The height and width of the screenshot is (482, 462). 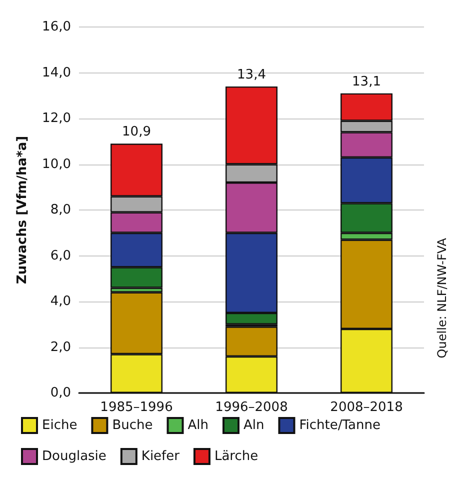 What do you see at coordinates (251, 74) in the screenshot?
I see `total-label: 13,4` at bounding box center [251, 74].